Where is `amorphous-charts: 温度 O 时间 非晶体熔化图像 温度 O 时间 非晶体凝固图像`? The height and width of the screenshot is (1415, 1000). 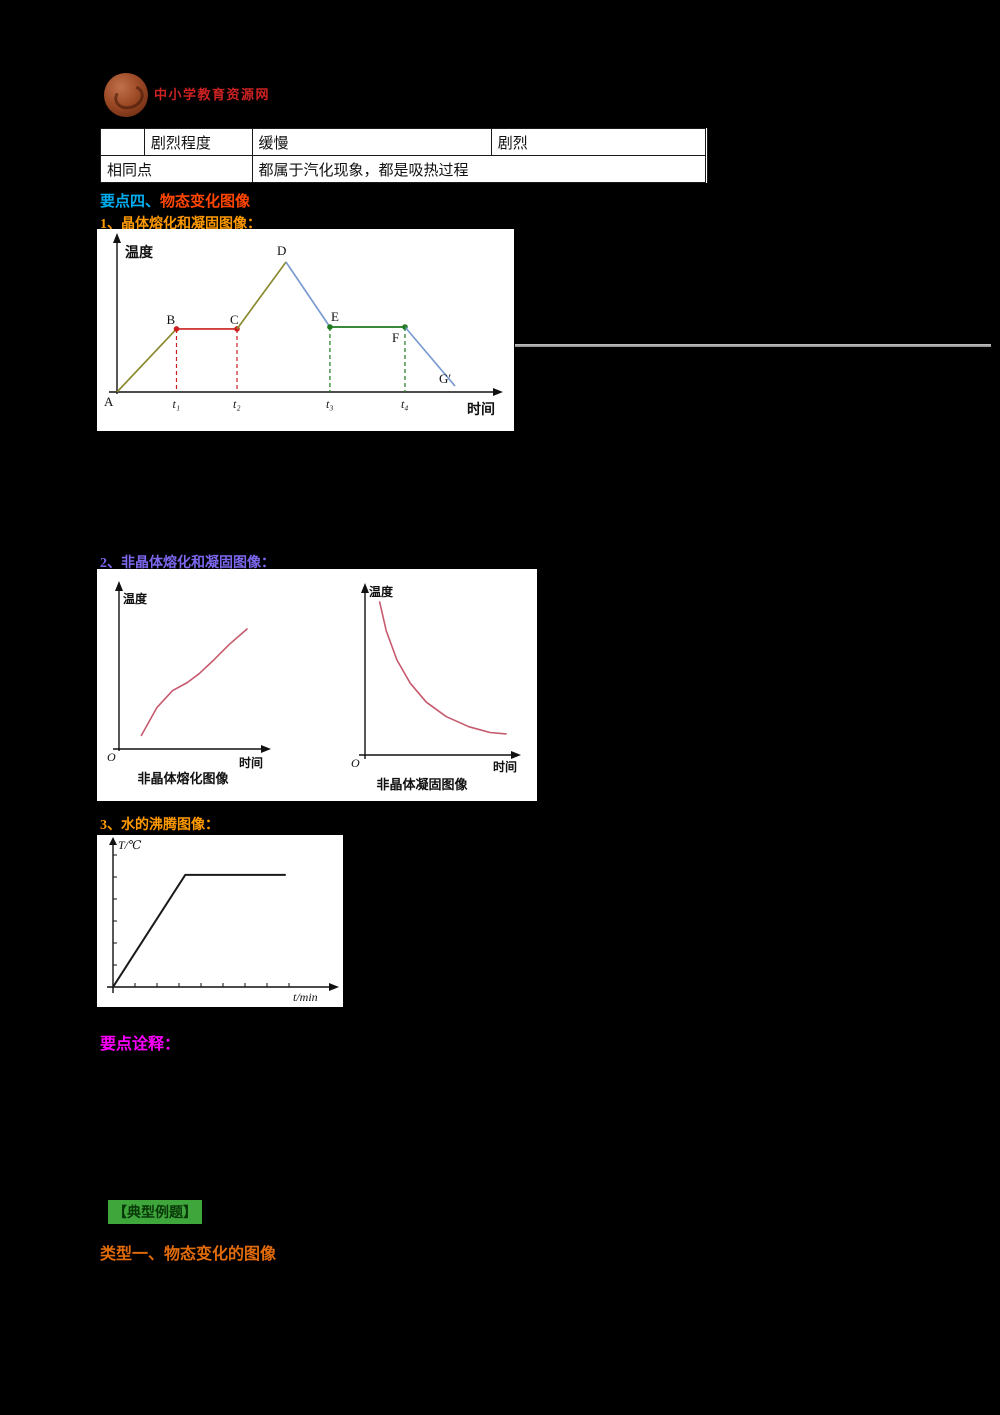 amorphous-charts: 温度 O 时间 非晶体熔化图像 温度 O 时间 非晶体凝固图像 is located at coordinates (314, 686).